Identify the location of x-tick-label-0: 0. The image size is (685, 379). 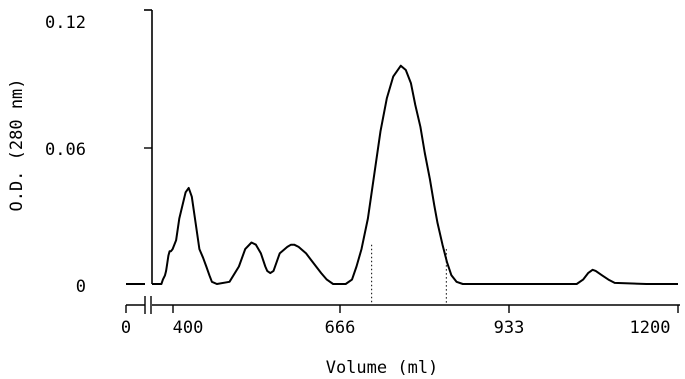
(126, 328).